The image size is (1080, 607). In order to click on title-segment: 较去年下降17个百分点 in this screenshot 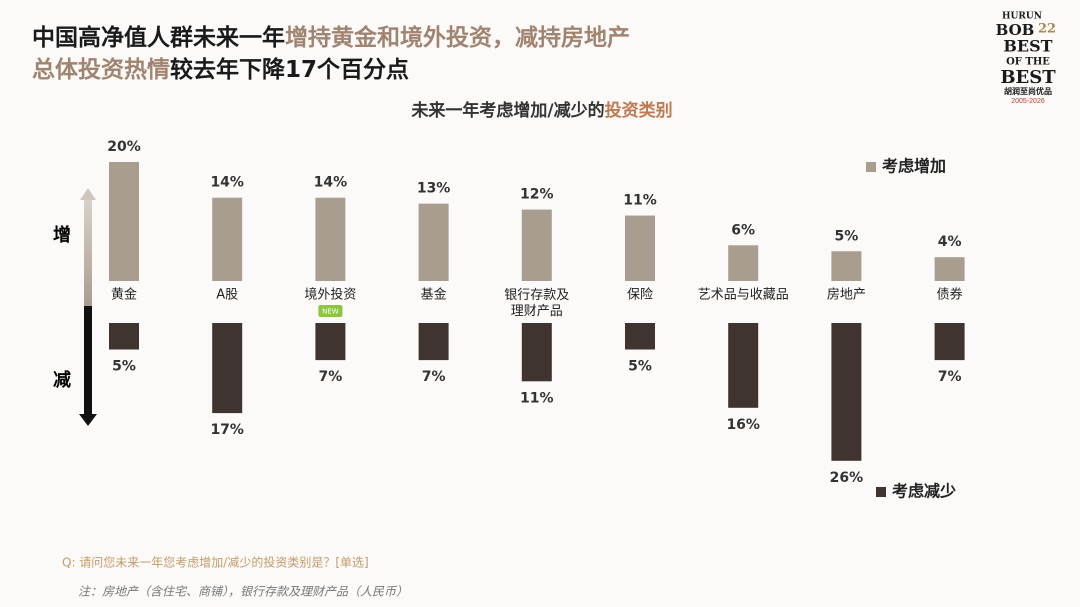, I will do `click(289, 69)`.